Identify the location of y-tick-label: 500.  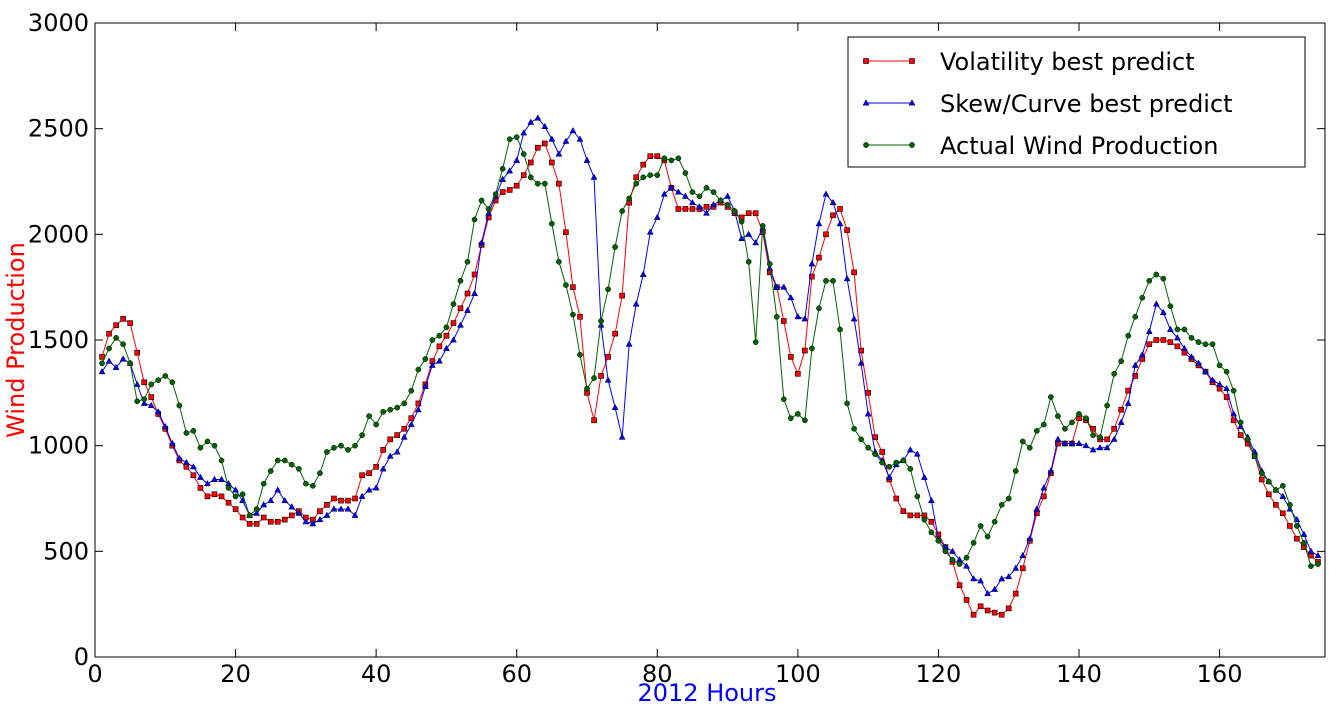
(66, 551).